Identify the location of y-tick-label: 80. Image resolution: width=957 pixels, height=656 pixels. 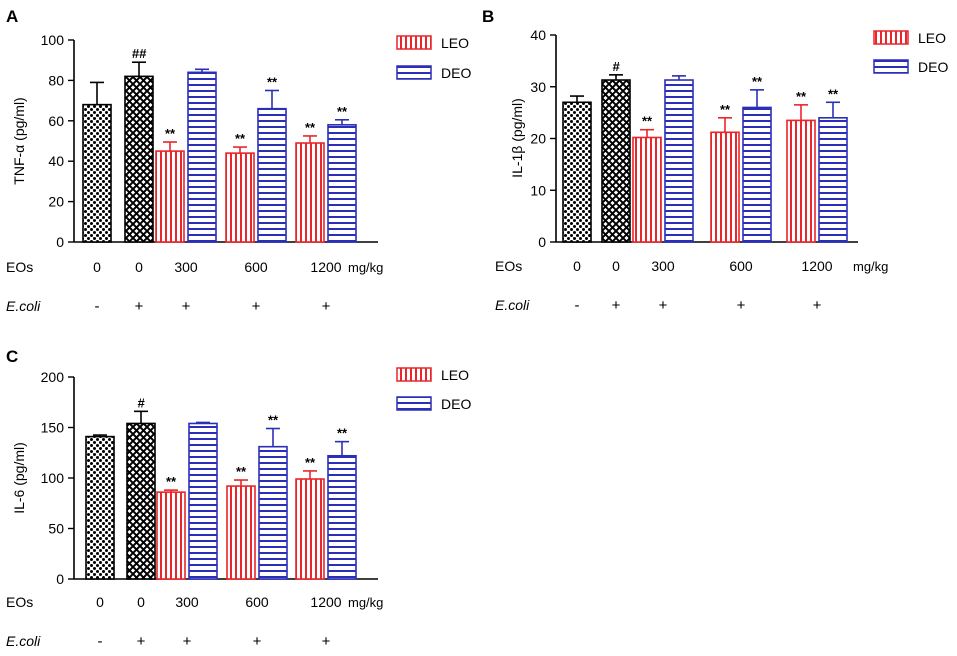
(56, 80).